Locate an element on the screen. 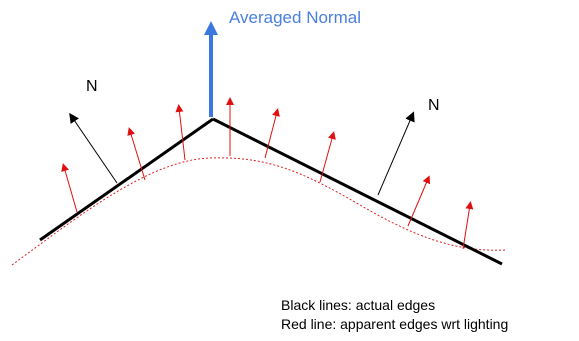  legend-black-lines: Black lines: actual edges is located at coordinates (358, 305).